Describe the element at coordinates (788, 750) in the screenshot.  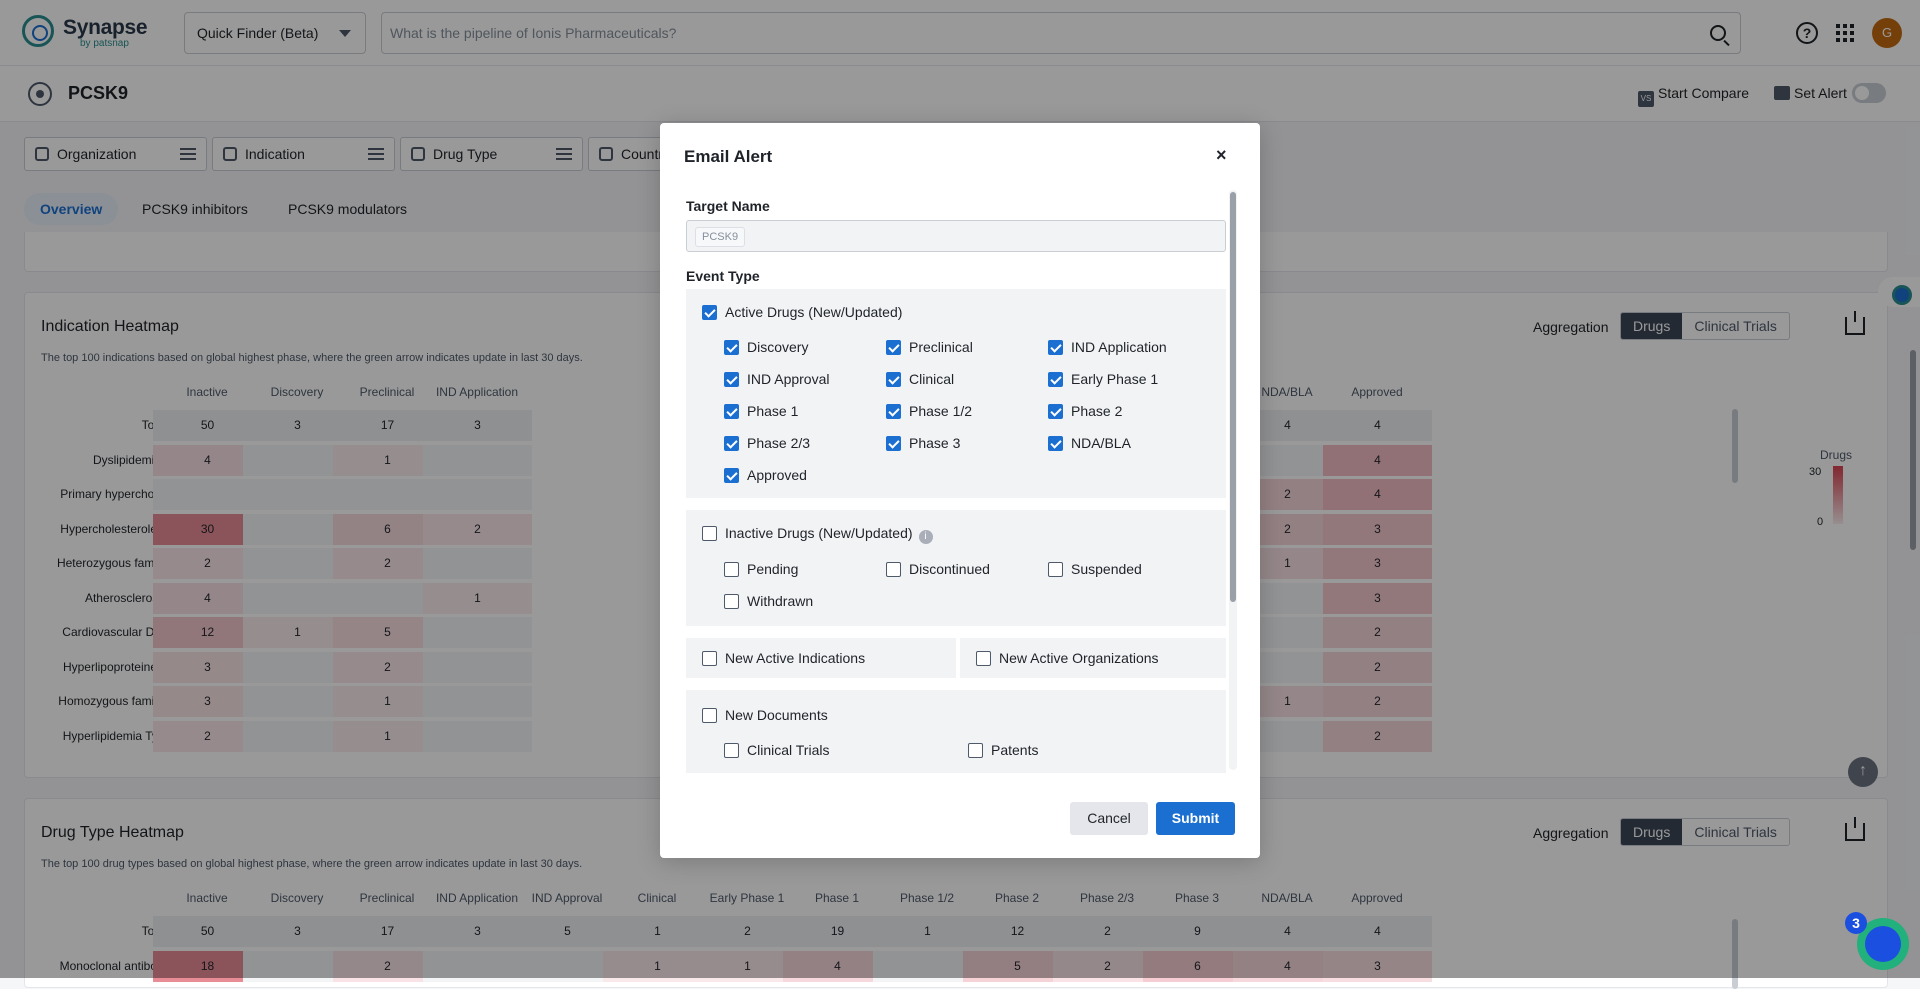
I see `checkbox-label: Clinical Trials` at that location.